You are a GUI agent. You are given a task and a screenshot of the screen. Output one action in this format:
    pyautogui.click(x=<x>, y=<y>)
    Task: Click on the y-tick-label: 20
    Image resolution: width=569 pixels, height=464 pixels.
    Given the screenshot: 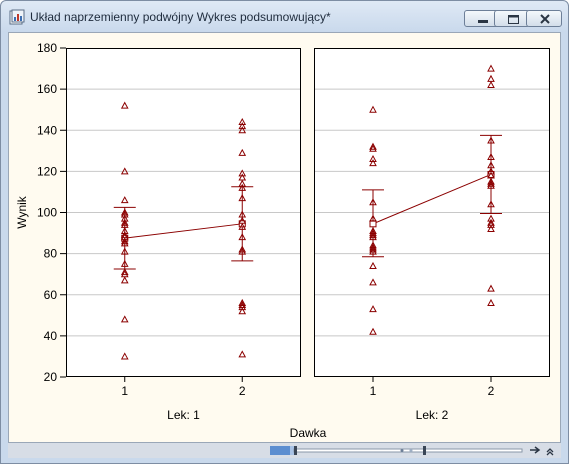 What is the action you would take?
    pyautogui.click(x=51, y=377)
    